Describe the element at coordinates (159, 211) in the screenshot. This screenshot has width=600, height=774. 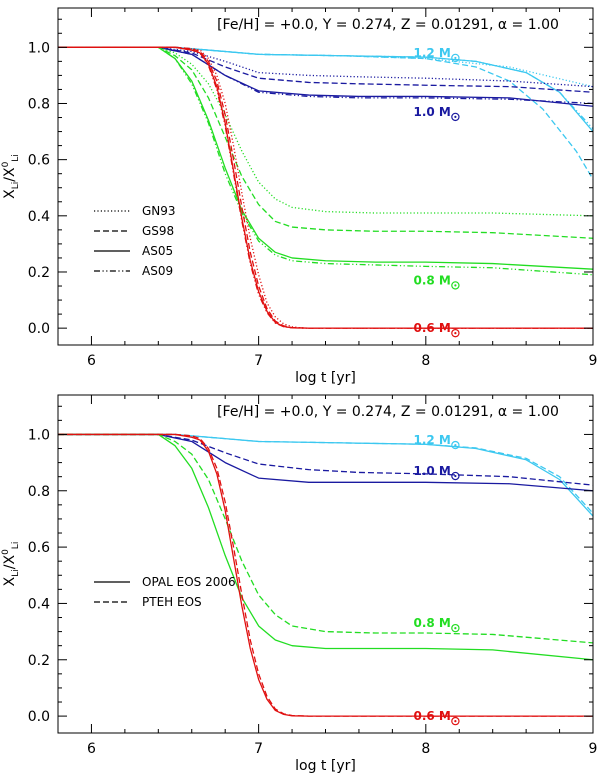
I see `legend-label: GN93` at that location.